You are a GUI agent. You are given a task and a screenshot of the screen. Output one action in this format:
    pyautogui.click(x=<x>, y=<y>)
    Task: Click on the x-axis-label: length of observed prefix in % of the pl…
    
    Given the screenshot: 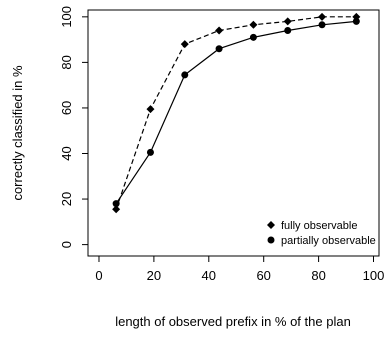 What is the action you would take?
    pyautogui.click(x=233, y=321)
    